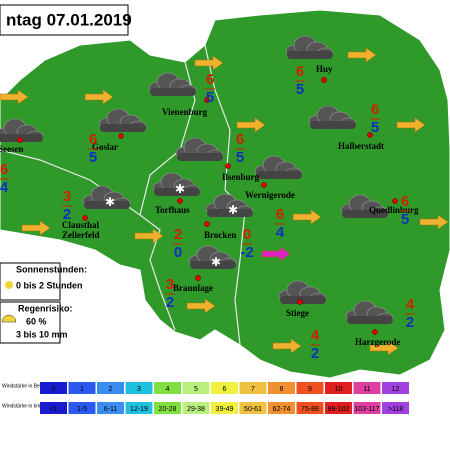 This screenshot has width=450, height=455. I want to click on kmh-value: 103-117, so click(366, 409).